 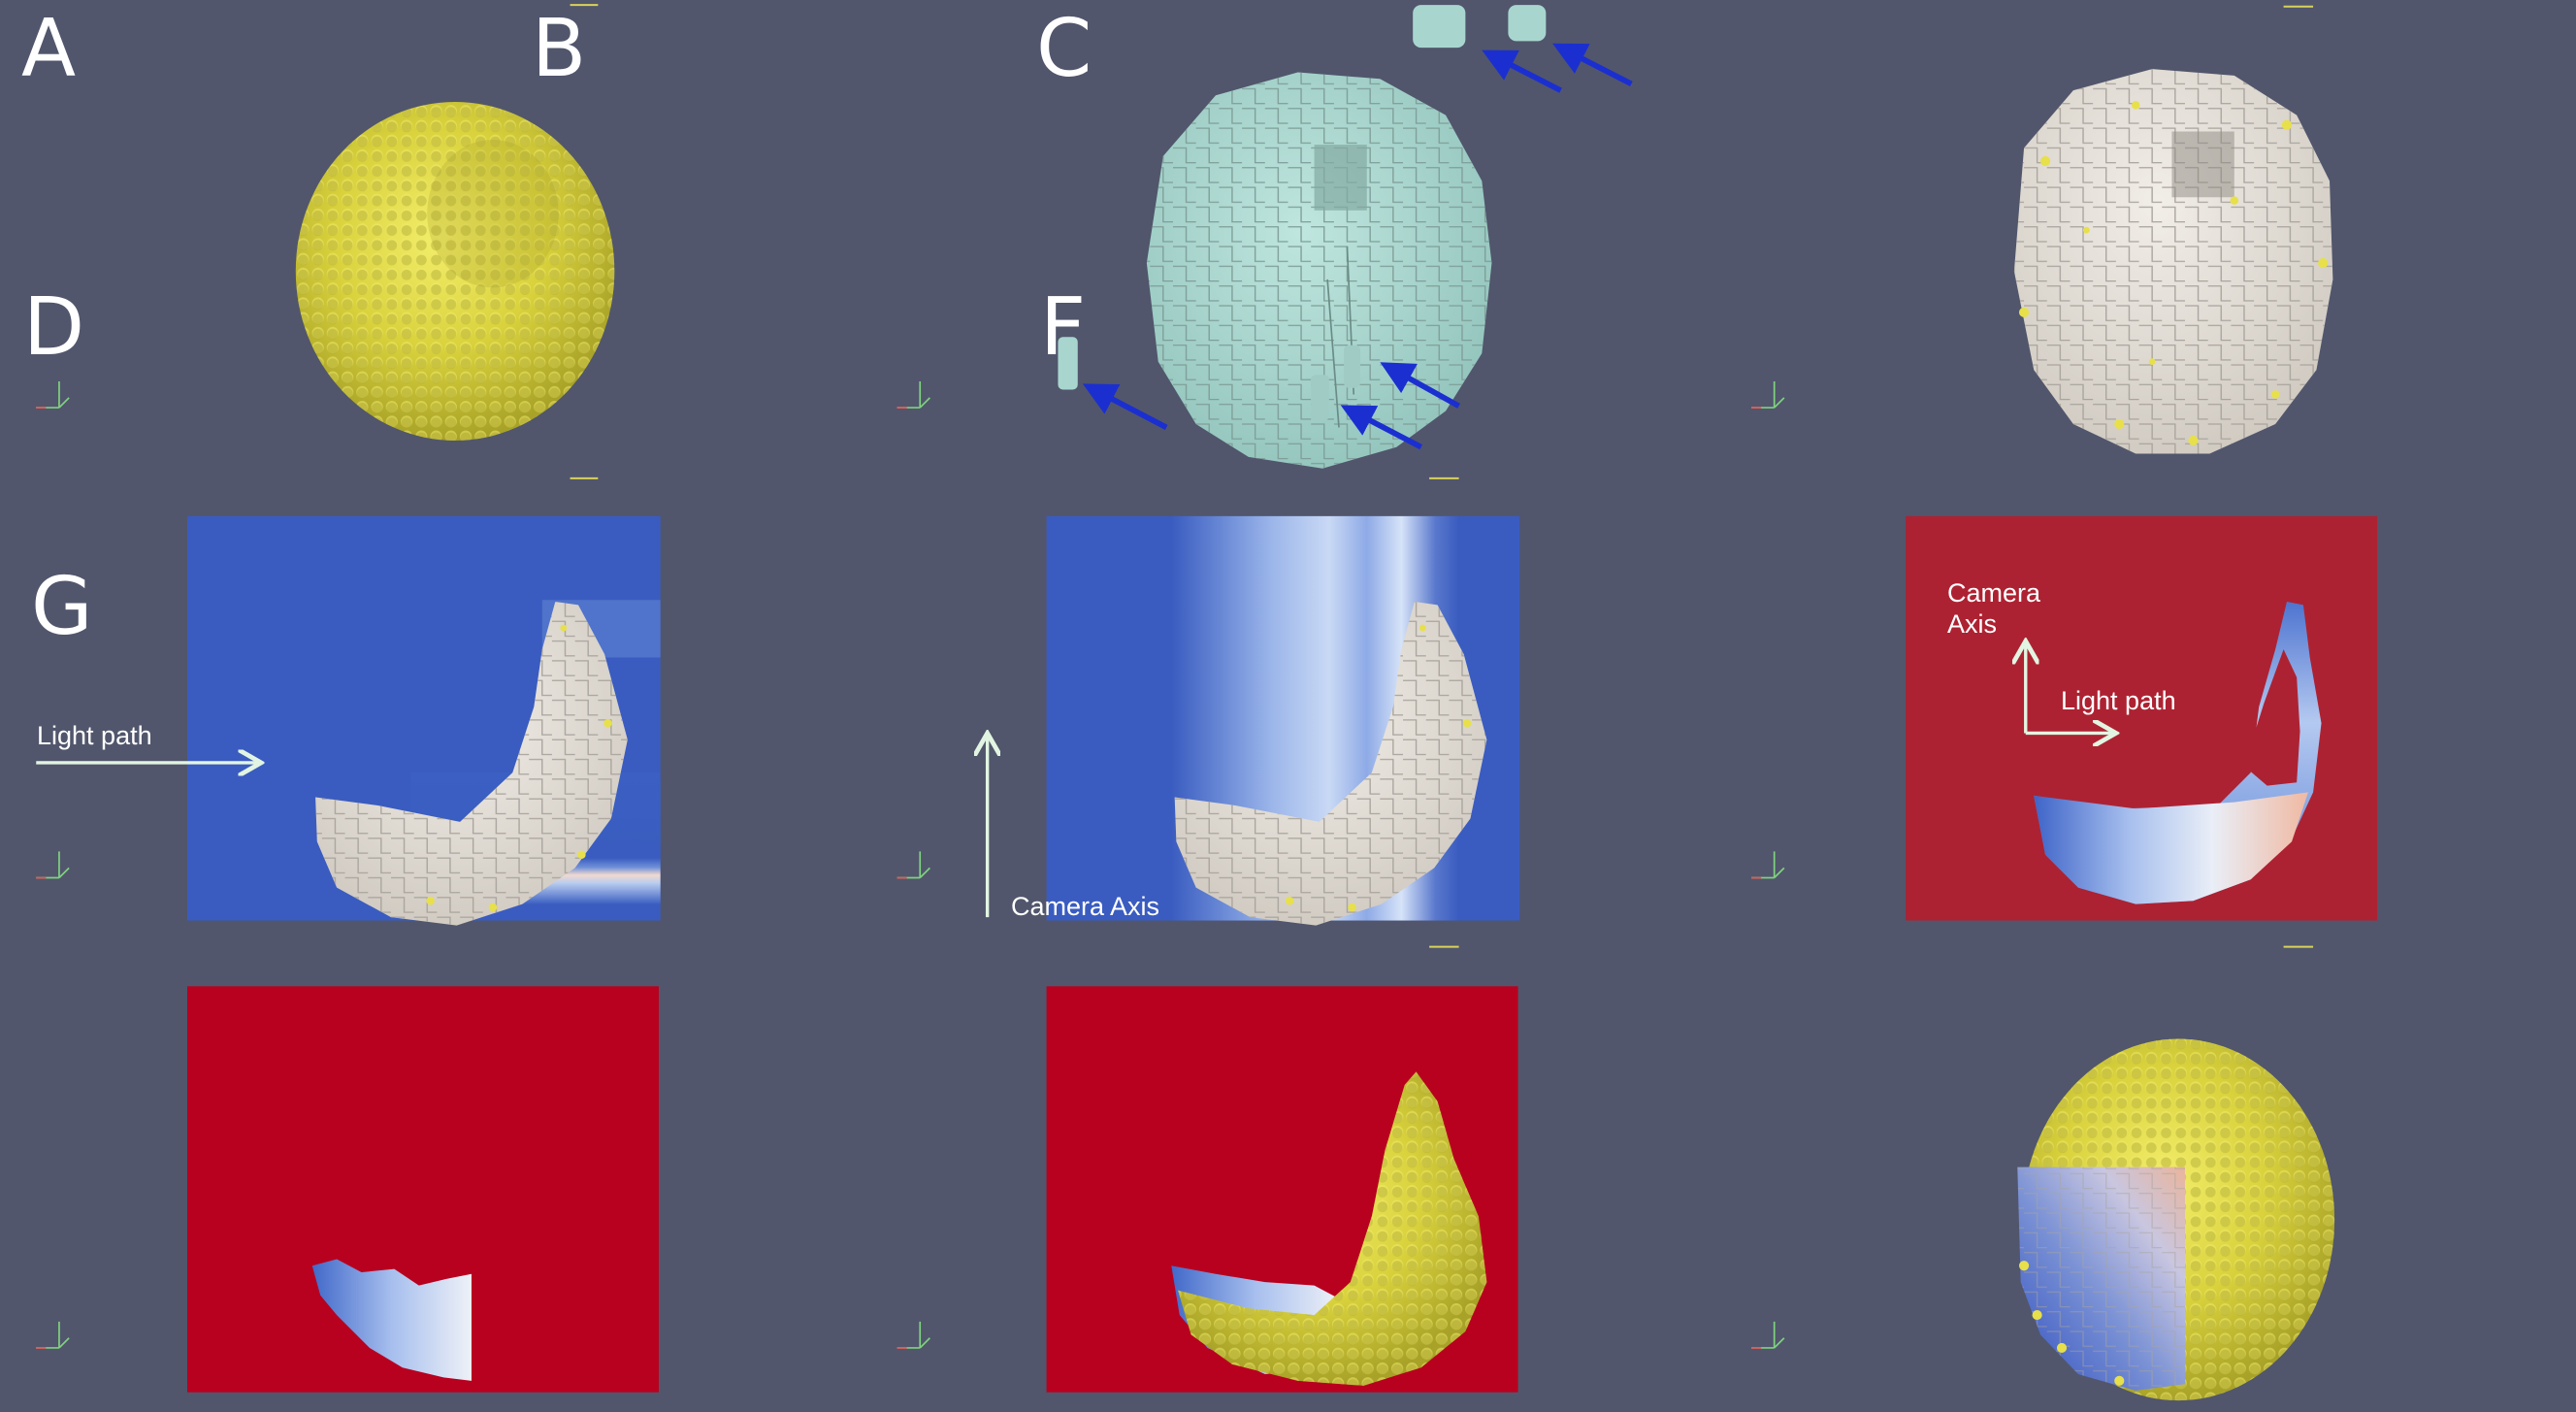 I want to click on panel-g-slice-map, so click(x=423, y=1189).